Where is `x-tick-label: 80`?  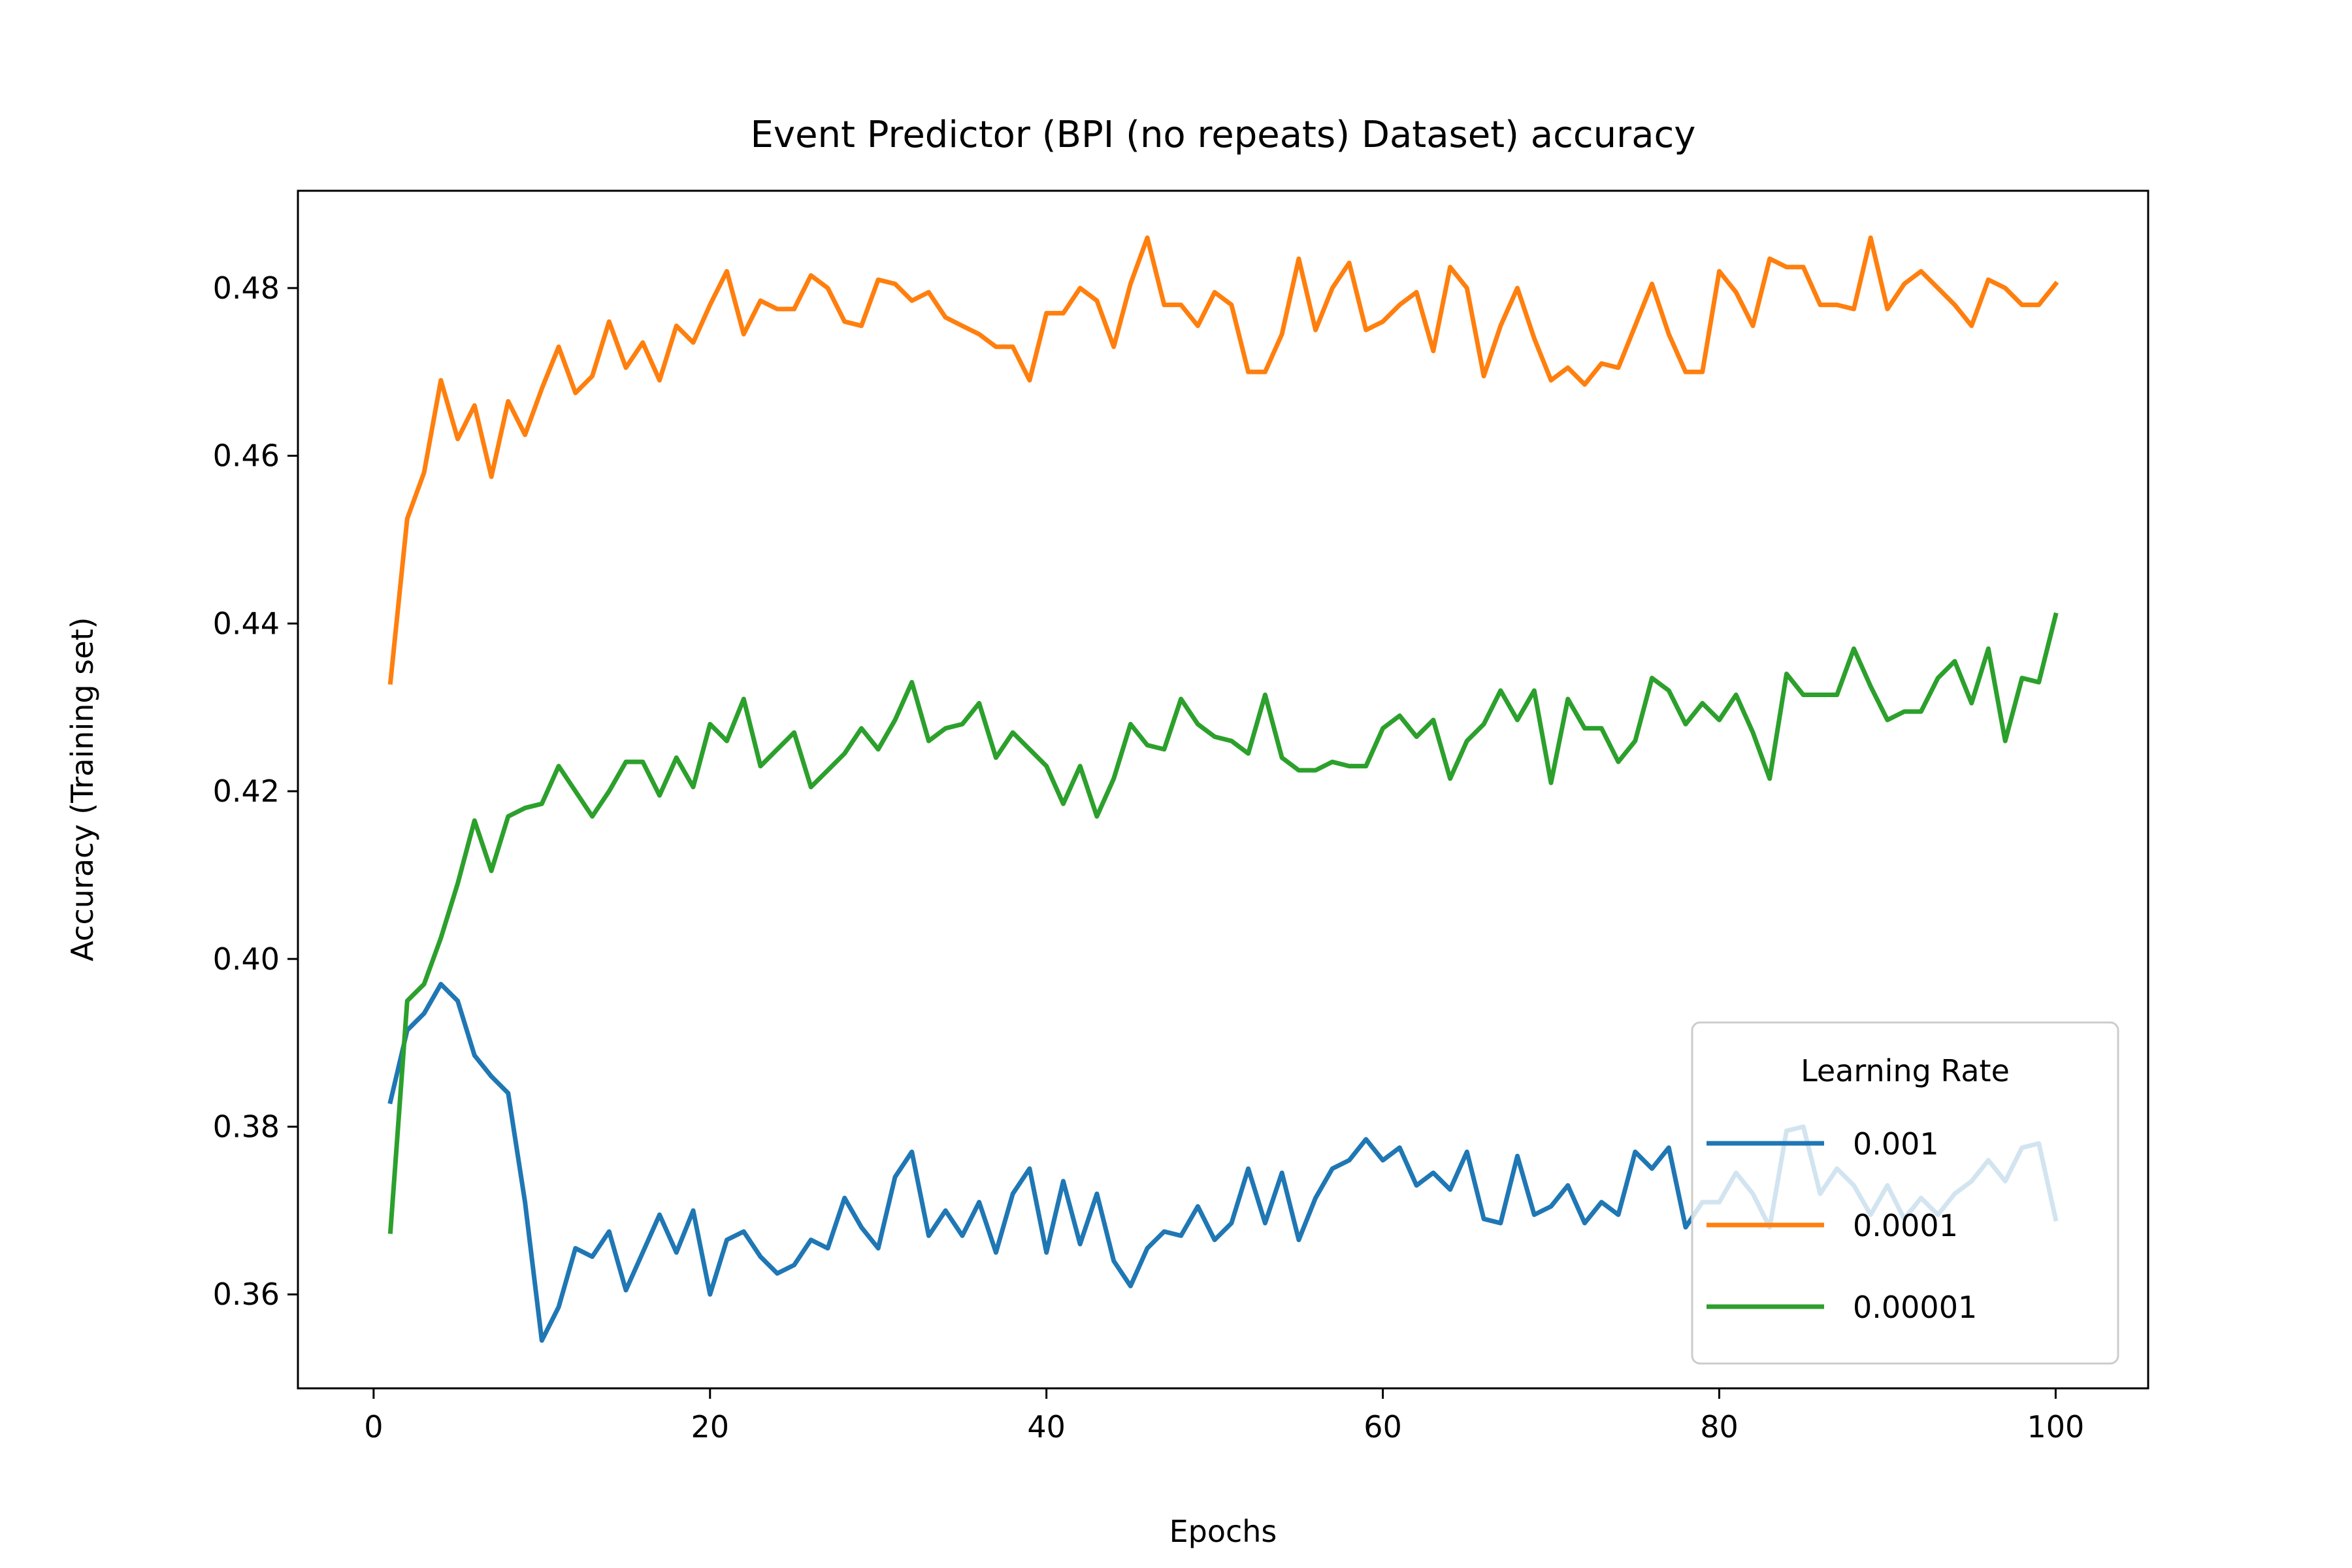
x-tick-label: 80 is located at coordinates (1719, 1427).